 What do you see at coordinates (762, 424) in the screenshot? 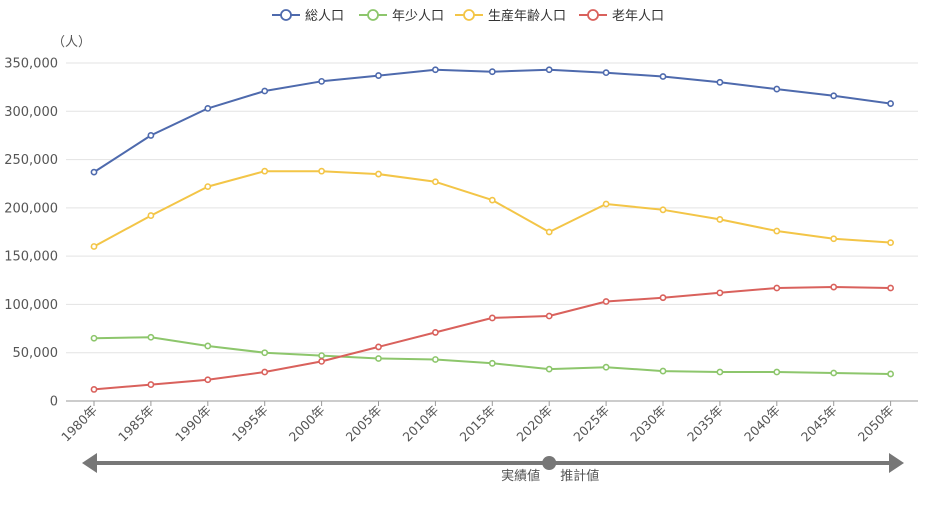
I see `x-tick-label: 2040年` at bounding box center [762, 424].